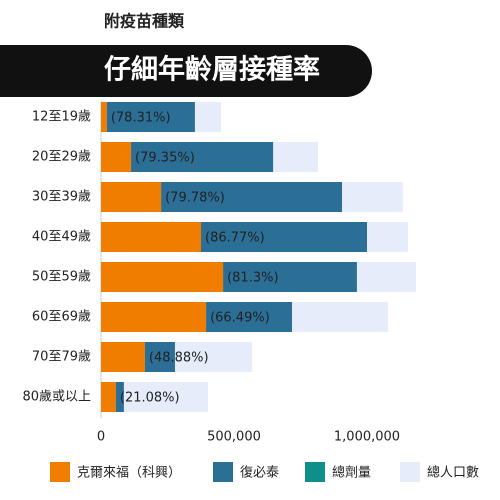 The width and height of the screenshot is (500, 500). I want to click on rate-label: (66.49%), so click(240, 318).